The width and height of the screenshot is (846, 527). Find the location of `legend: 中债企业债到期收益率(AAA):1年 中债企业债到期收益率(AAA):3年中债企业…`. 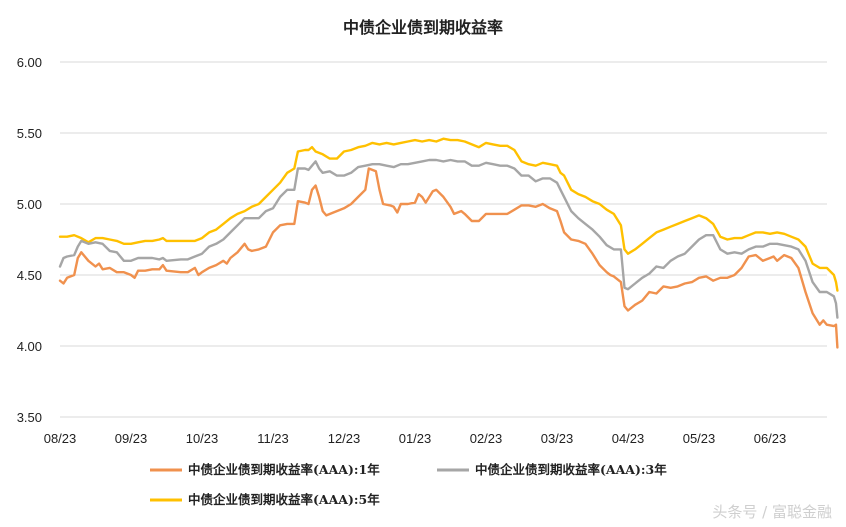

legend: 中债企业债到期收益率(AAA):1年 中债企业债到期收益率(AAA):3年中债企业… is located at coordinates (408, 484).